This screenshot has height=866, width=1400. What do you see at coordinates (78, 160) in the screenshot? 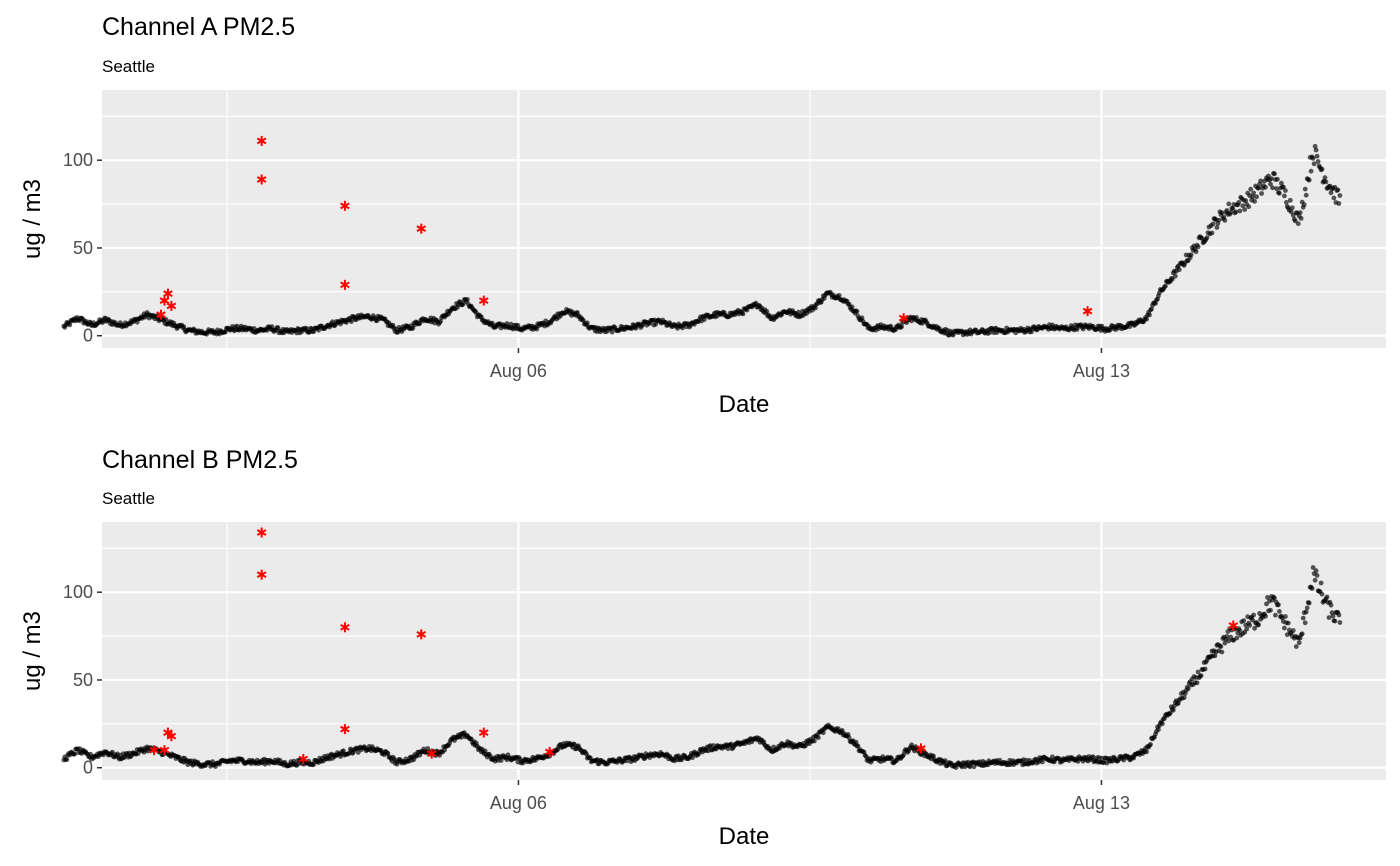
I see `y-tick-label: 100` at bounding box center [78, 160].